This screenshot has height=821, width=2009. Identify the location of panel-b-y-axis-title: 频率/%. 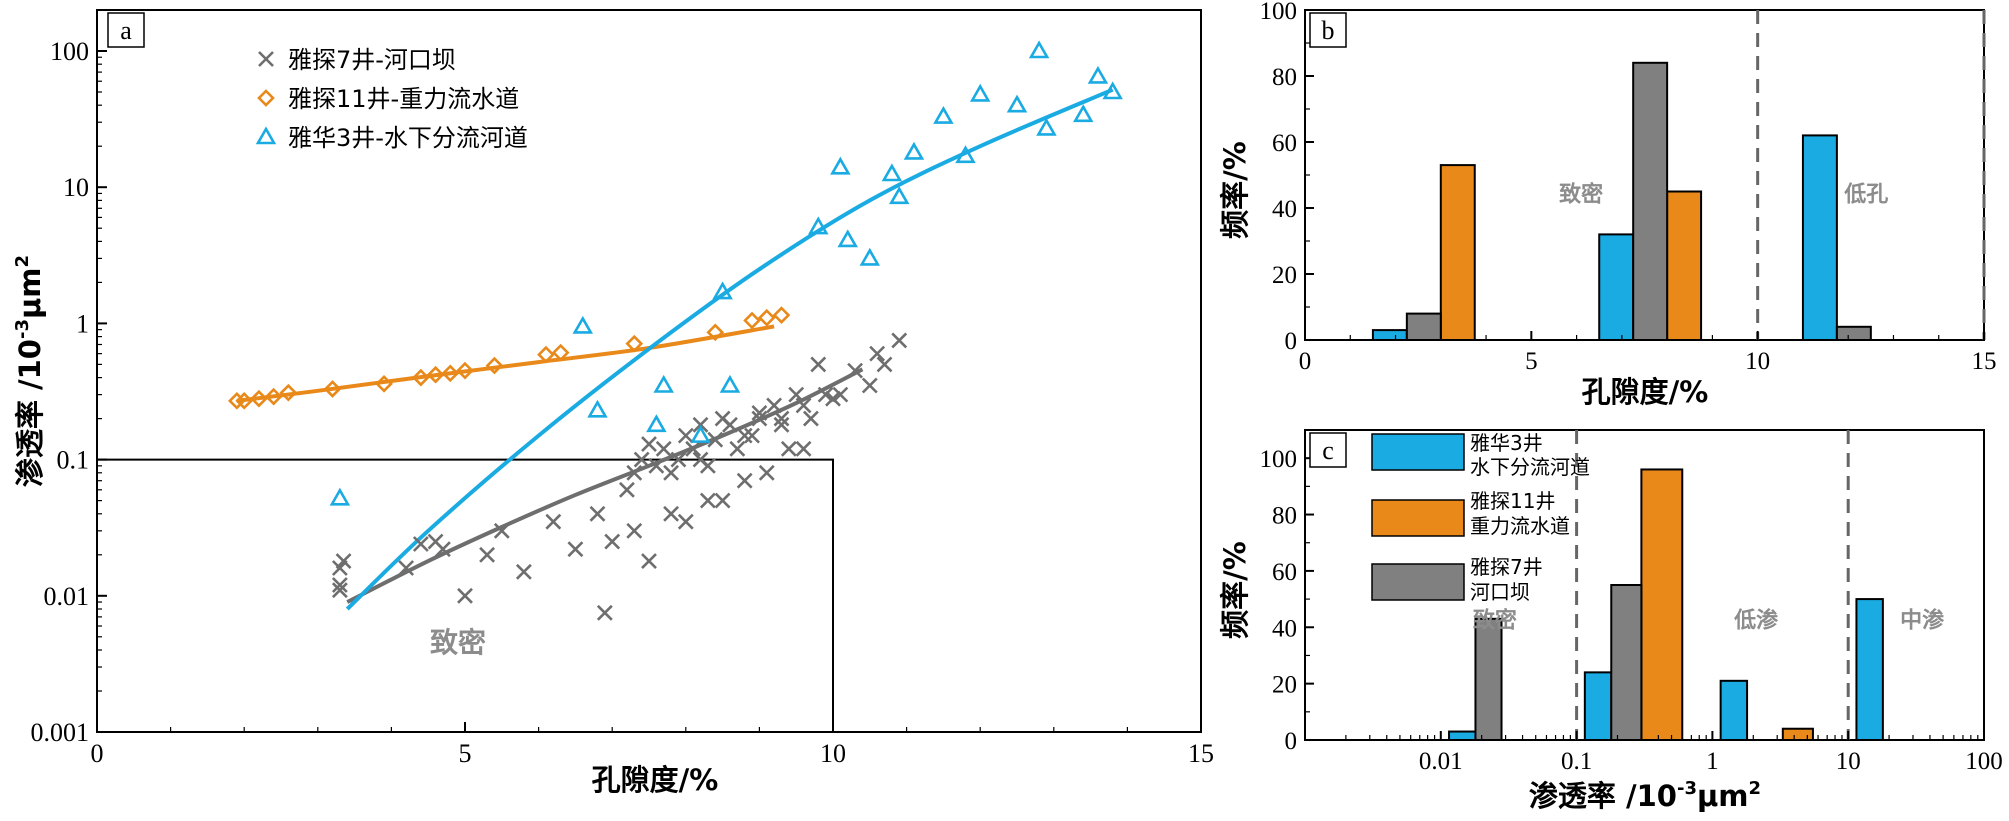
(1235, 190).